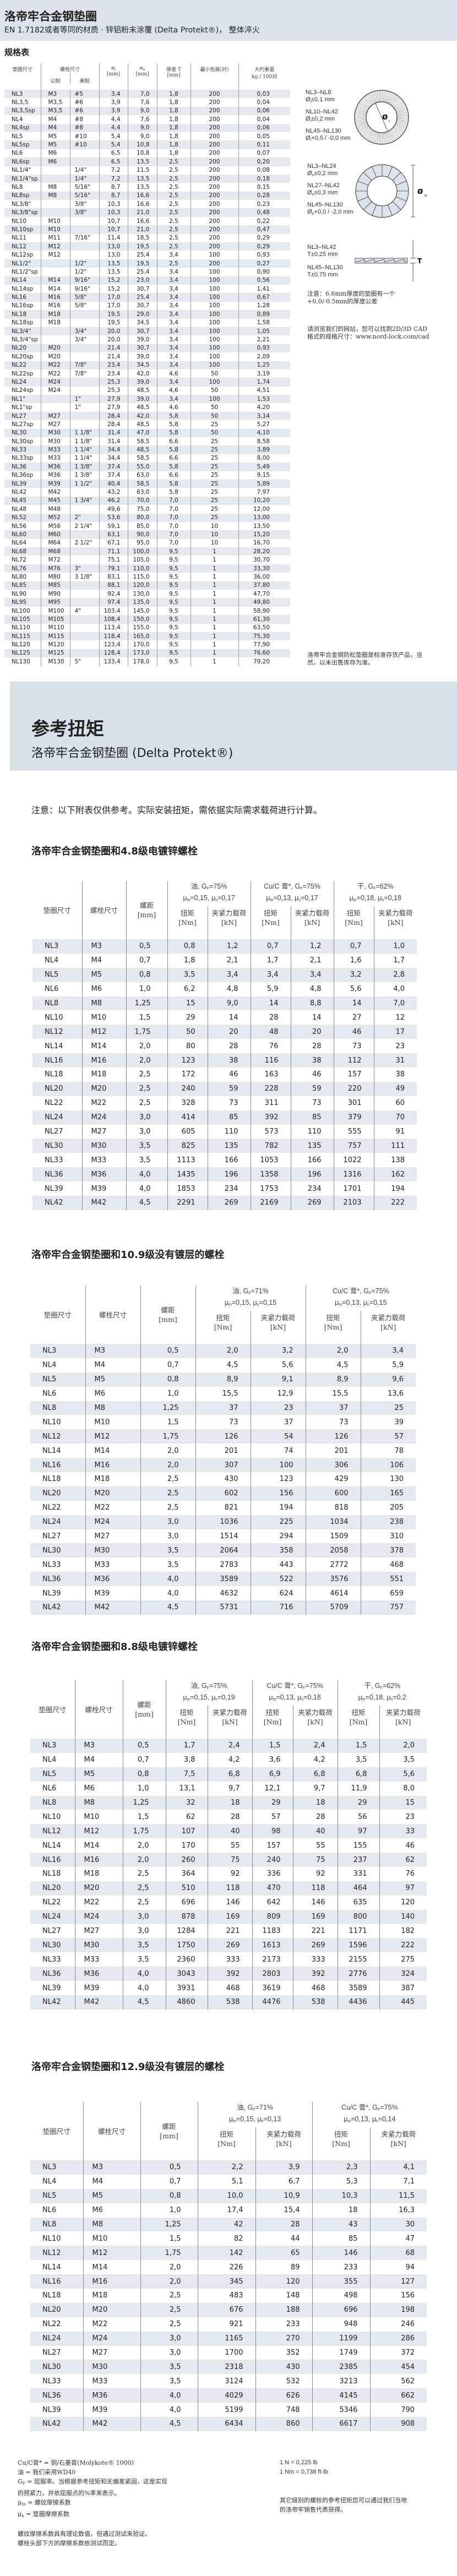 The width and height of the screenshot is (457, 2576). I want to click on cell-metric-size: M27, so click(55, 416).